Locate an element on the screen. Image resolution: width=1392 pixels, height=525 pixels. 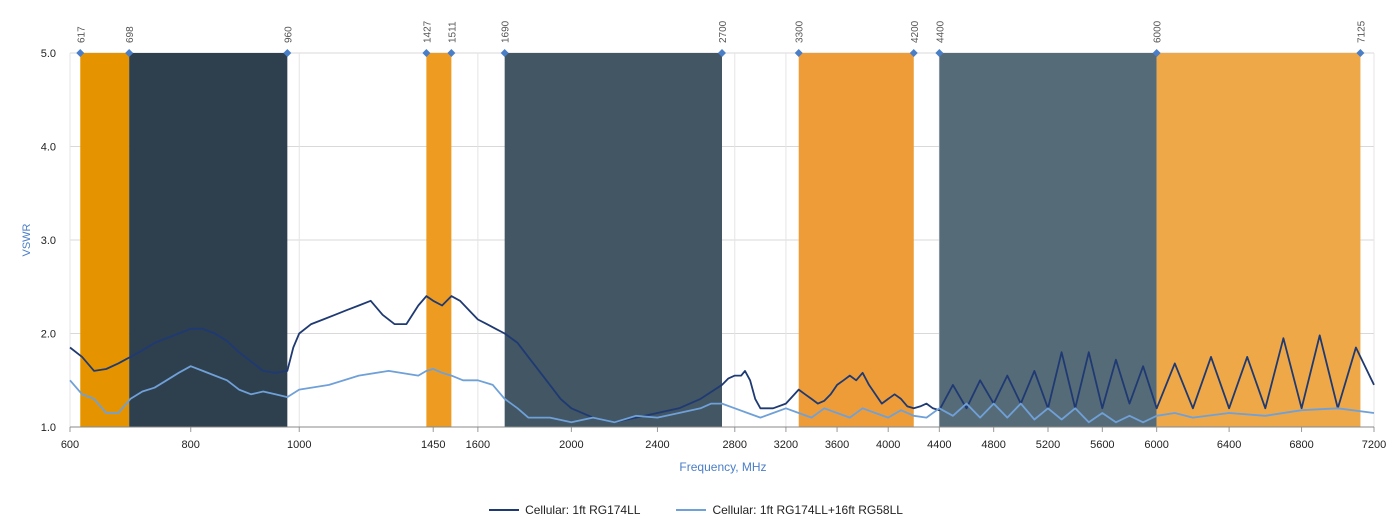
legend-item-series-1: Cellular: 1ft RG174LL is located at coordinates (564, 510).